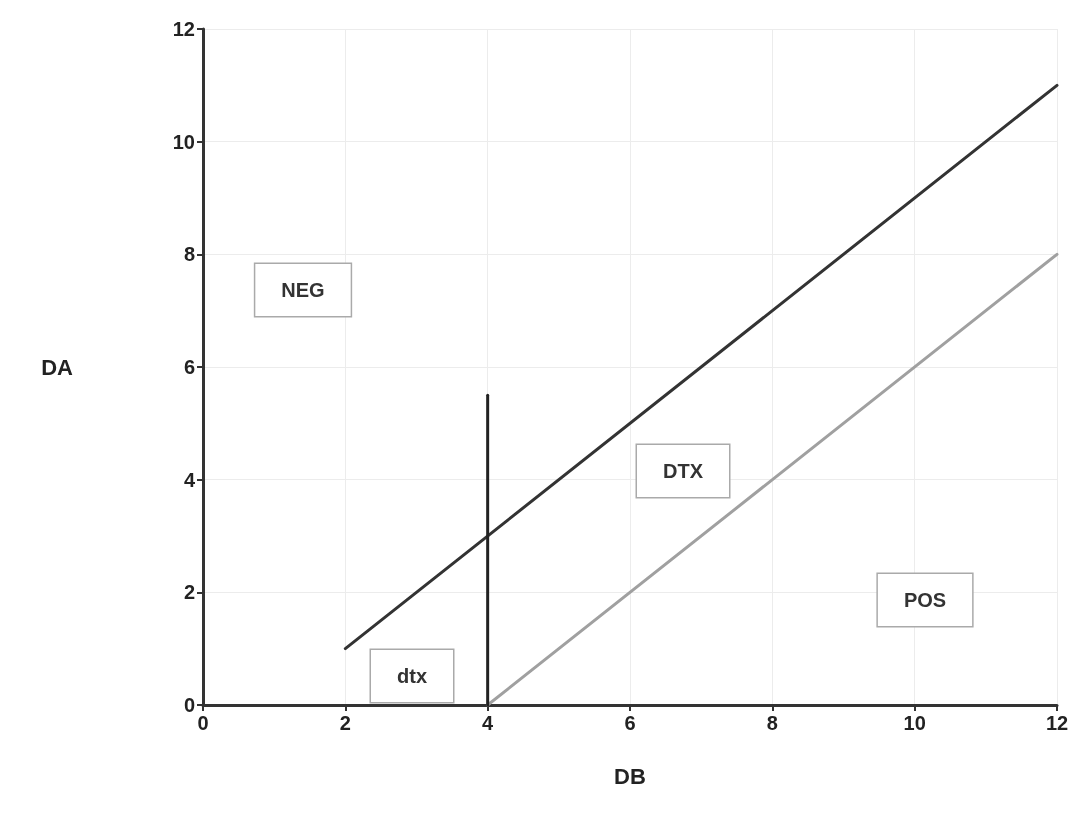 This screenshot has width=1073, height=822. Describe the element at coordinates (303, 290) in the screenshot. I see `annotation: NEG` at that location.